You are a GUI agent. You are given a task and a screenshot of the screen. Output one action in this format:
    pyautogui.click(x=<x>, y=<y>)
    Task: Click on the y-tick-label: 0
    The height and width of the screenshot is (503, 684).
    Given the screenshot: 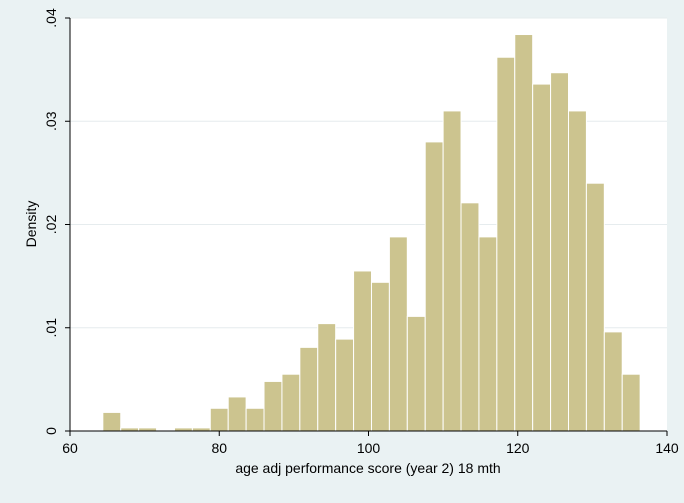 What is the action you would take?
    pyautogui.click(x=51, y=431)
    